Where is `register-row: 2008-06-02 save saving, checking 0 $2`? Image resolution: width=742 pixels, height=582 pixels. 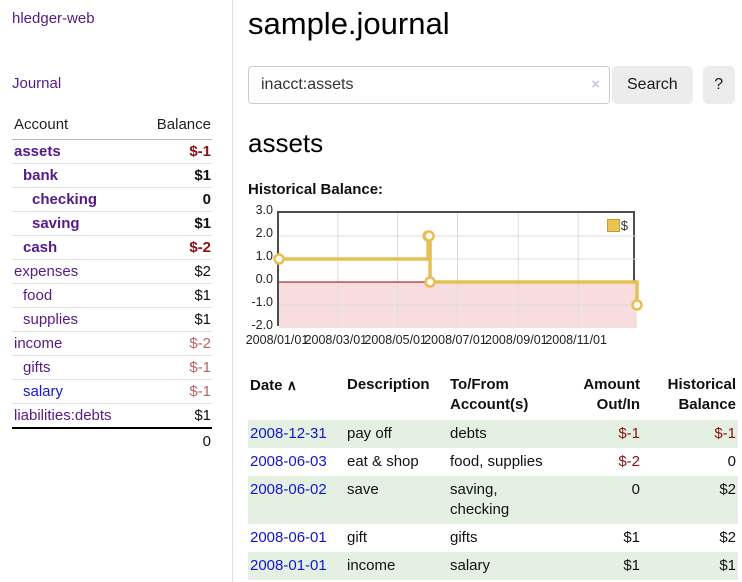
register-row: 2008-06-02 save saving, checking 0 $2 is located at coordinates (493, 500).